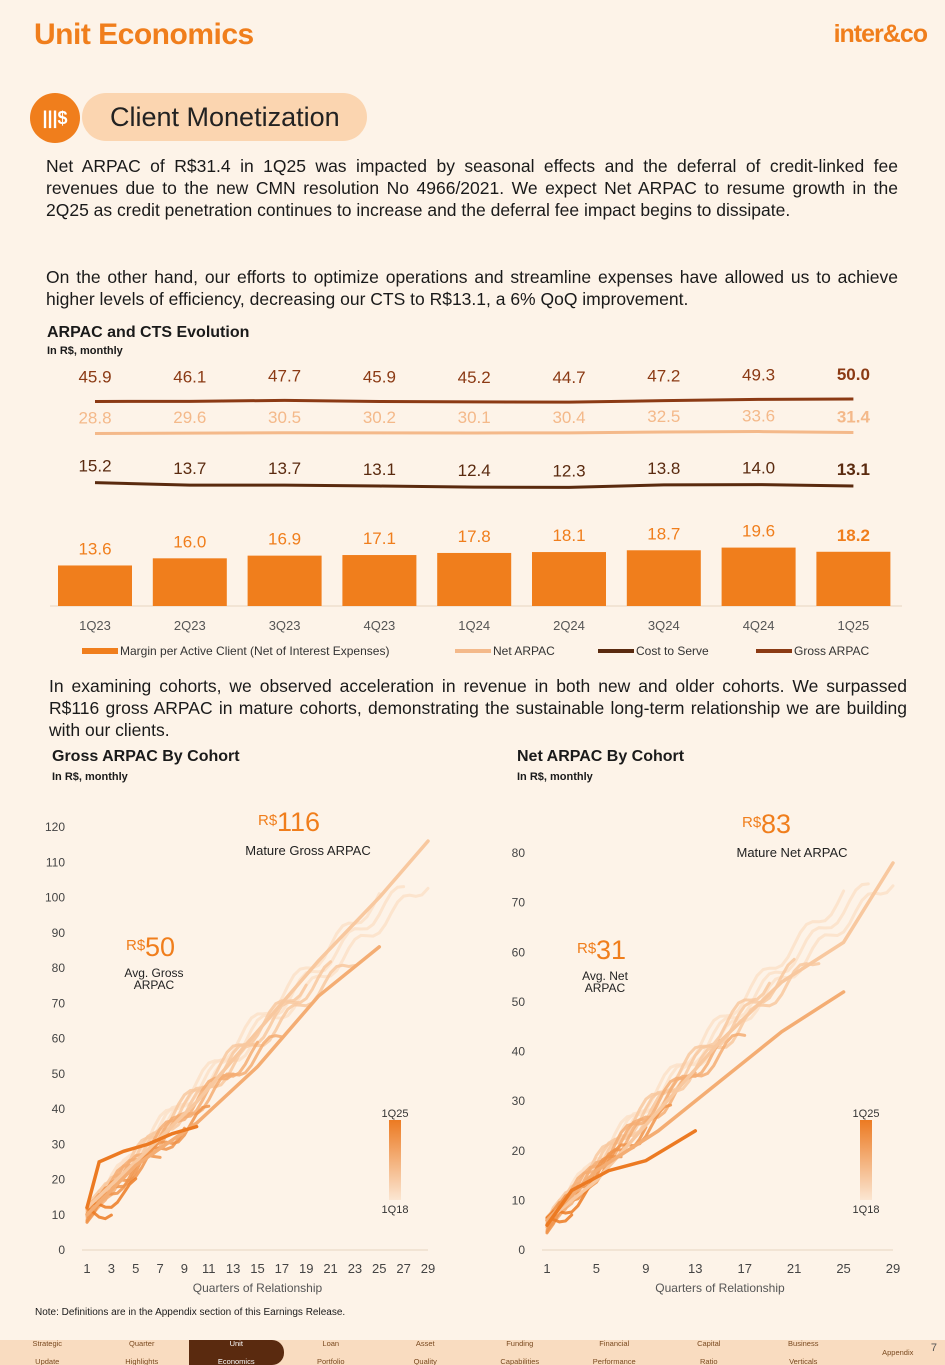 The width and height of the screenshot is (945, 1365). What do you see at coordinates (189, 417) in the screenshot?
I see `net-arpac-label: 29.6` at bounding box center [189, 417].